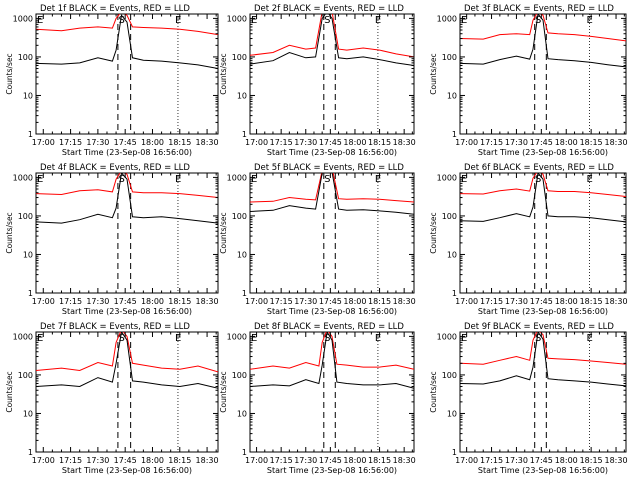 The height and width of the screenshot is (480, 640). What do you see at coordinates (539, 168) in the screenshot?
I see `panel-title: Det 6f BLACK = Events, RED = LLD` at bounding box center [539, 168].